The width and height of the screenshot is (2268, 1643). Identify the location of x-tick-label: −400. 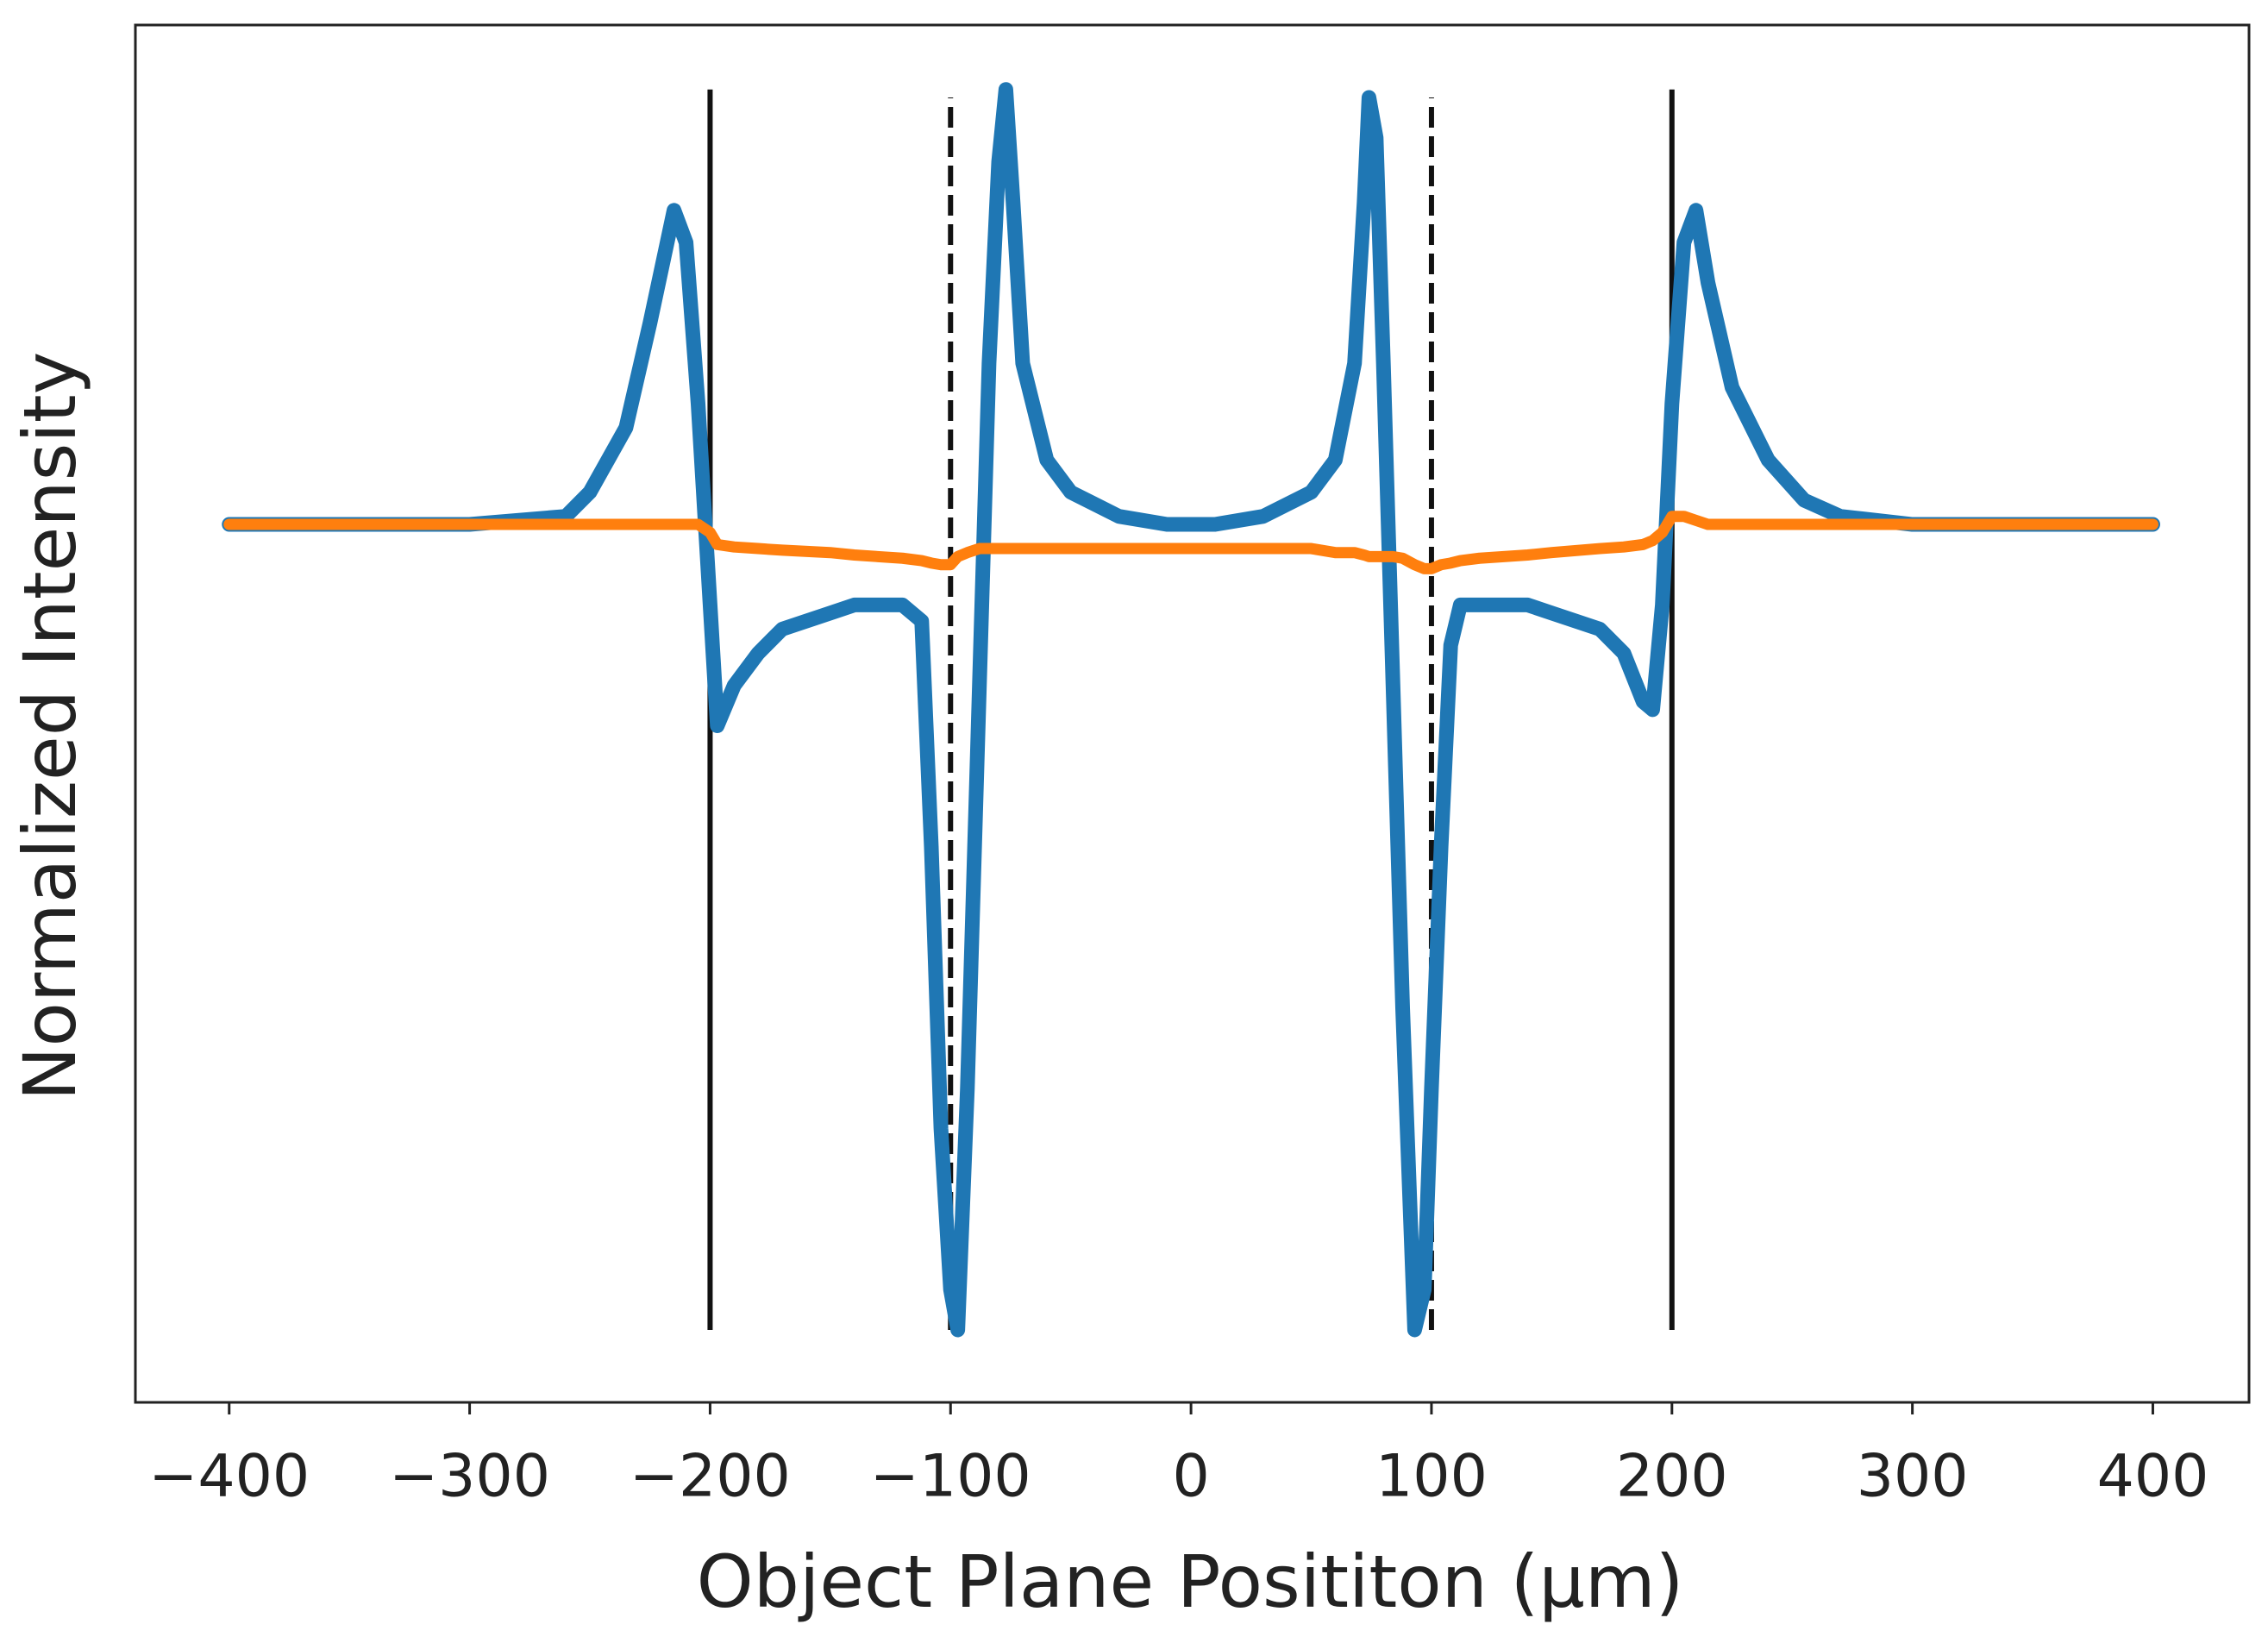
(229, 1477).